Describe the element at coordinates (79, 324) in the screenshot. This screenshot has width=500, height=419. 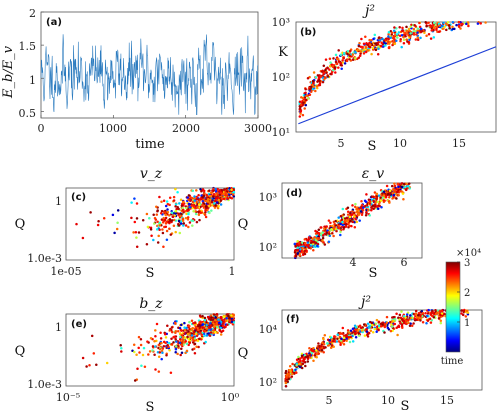
I see `panel-e-label: (e)` at that location.